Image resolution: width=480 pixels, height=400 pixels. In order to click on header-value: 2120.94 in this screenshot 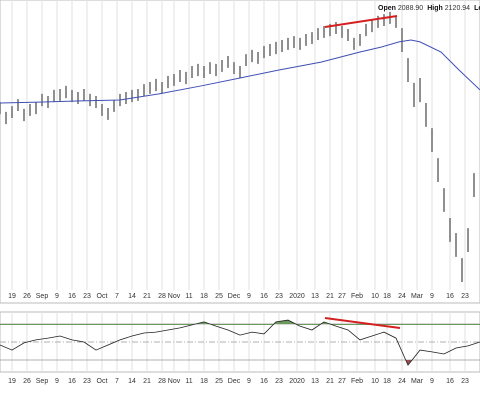, I will do `click(457, 8)`.